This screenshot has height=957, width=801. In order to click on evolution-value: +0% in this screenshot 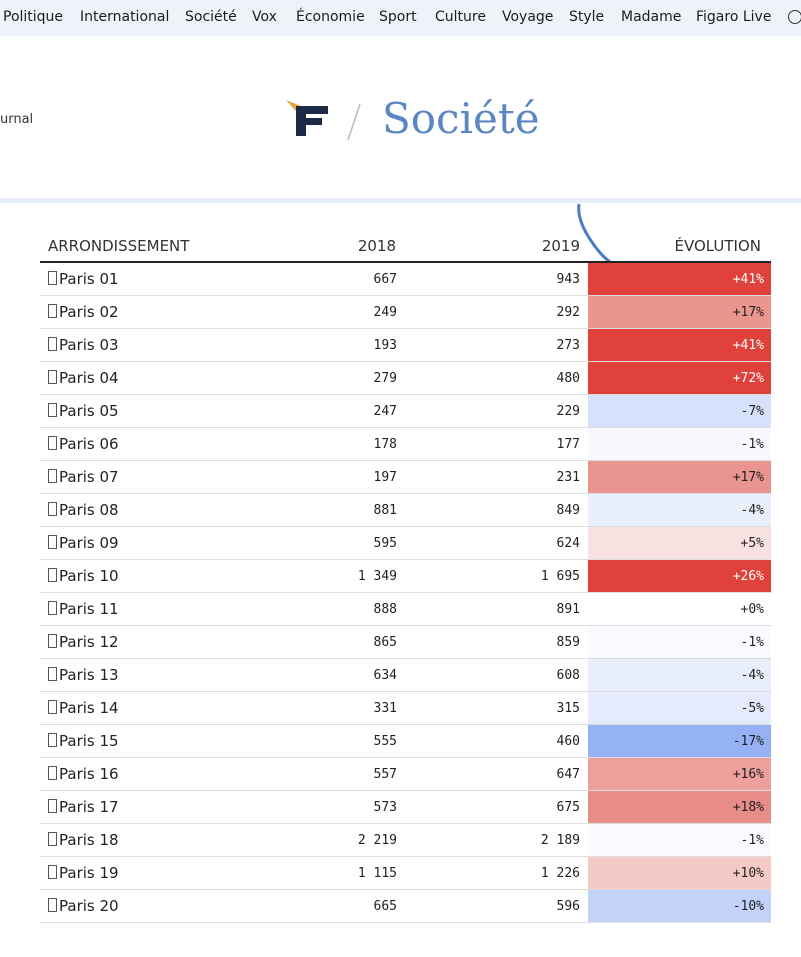, I will do `click(752, 609)`.